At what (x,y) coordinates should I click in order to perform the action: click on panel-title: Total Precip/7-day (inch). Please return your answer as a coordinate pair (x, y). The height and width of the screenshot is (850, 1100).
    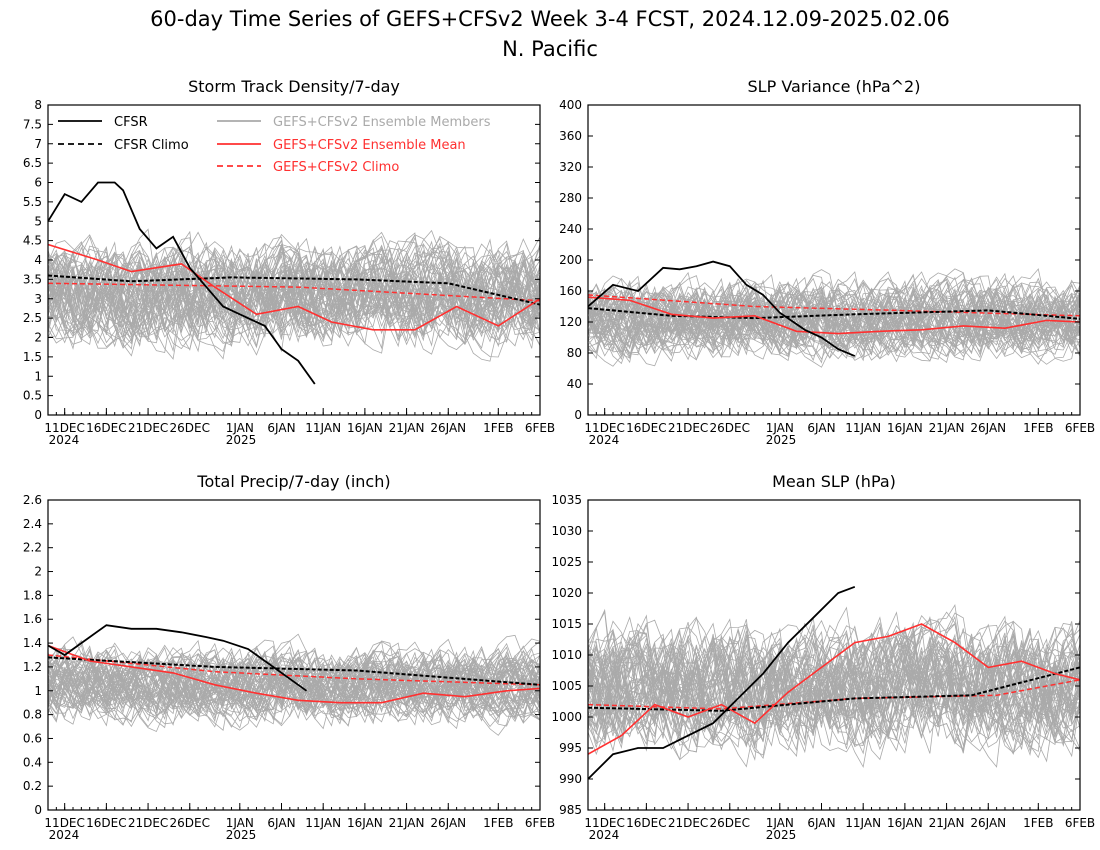
    Looking at the image, I should click on (293, 481).